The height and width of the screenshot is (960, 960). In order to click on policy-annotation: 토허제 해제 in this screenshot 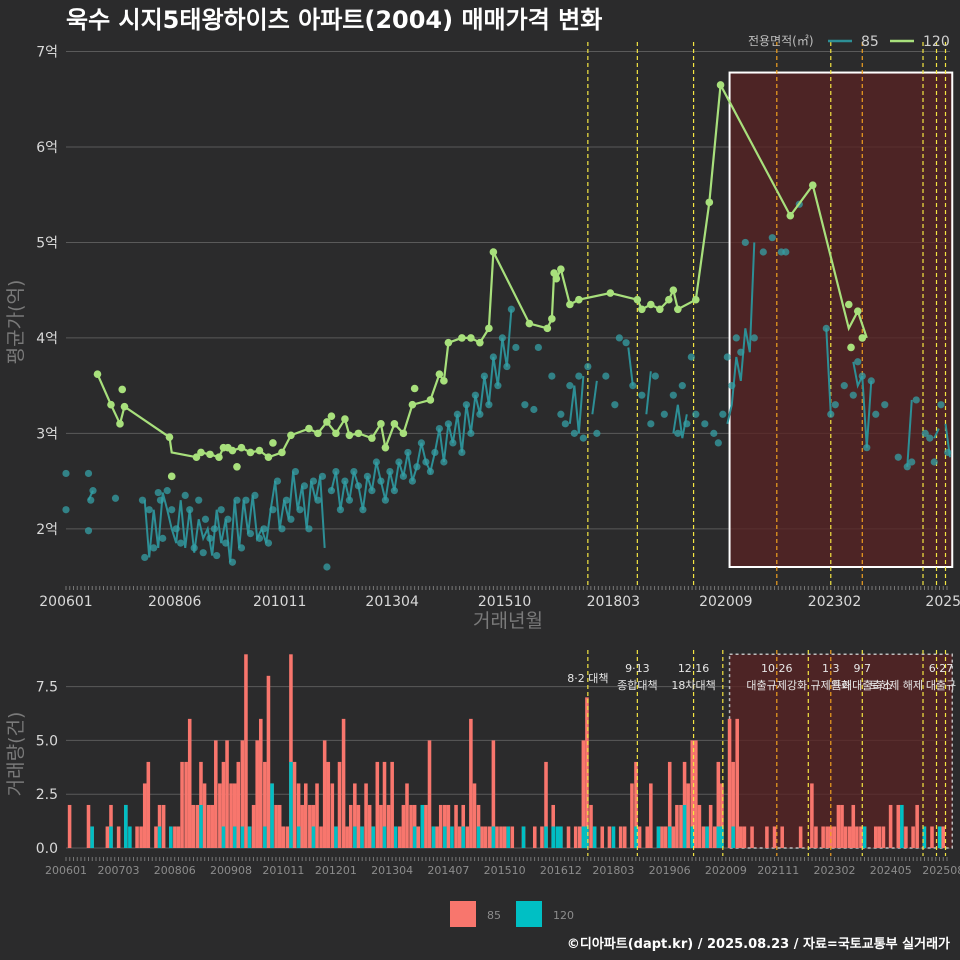, I will do `click(896, 685)`.